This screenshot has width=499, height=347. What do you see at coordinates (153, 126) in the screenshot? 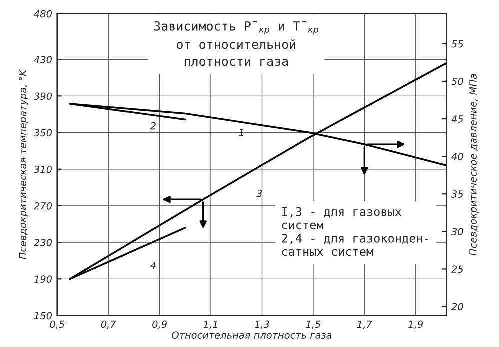
I see `annotation: 2` at bounding box center [153, 126].